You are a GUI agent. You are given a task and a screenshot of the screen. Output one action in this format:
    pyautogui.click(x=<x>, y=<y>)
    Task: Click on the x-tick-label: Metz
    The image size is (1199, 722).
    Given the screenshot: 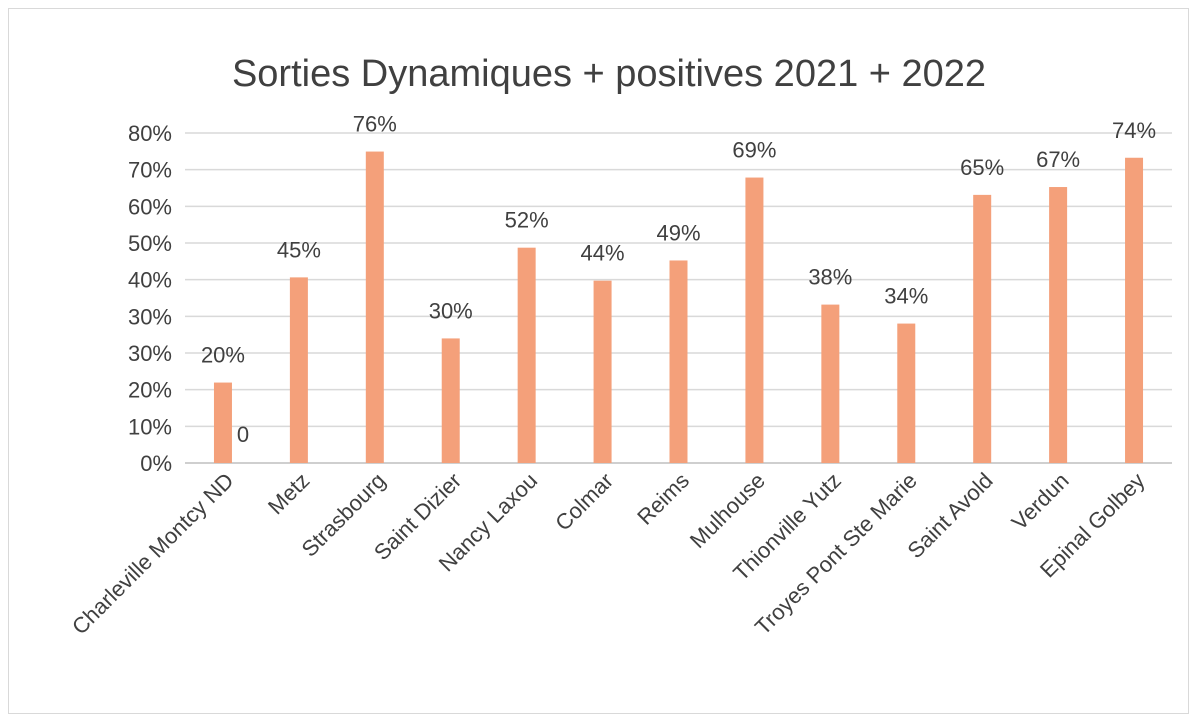 What is the action you would take?
    pyautogui.click(x=288, y=493)
    